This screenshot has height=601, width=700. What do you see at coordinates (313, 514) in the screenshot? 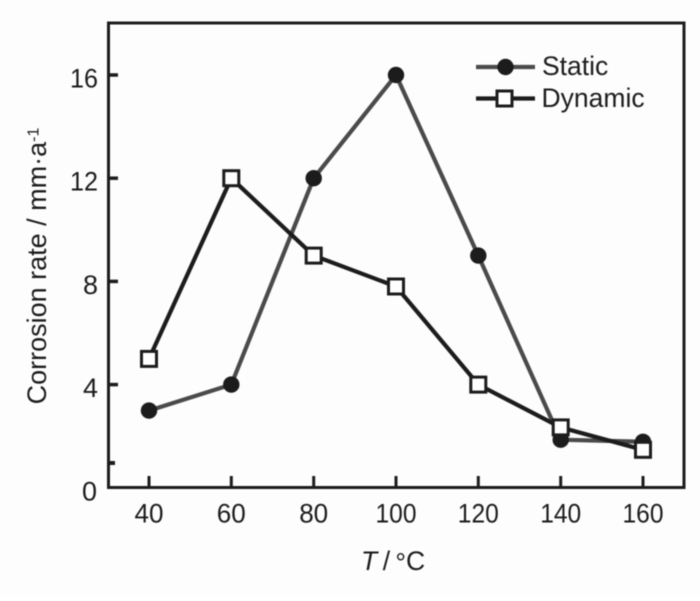
I see `svg-text: 80` at bounding box center [313, 514].